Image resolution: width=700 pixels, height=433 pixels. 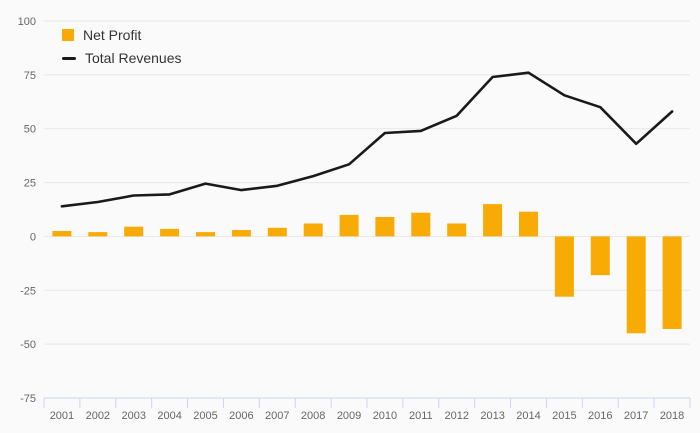 What do you see at coordinates (28, 399) in the screenshot?
I see `y-axis-label--75: -75` at bounding box center [28, 399].